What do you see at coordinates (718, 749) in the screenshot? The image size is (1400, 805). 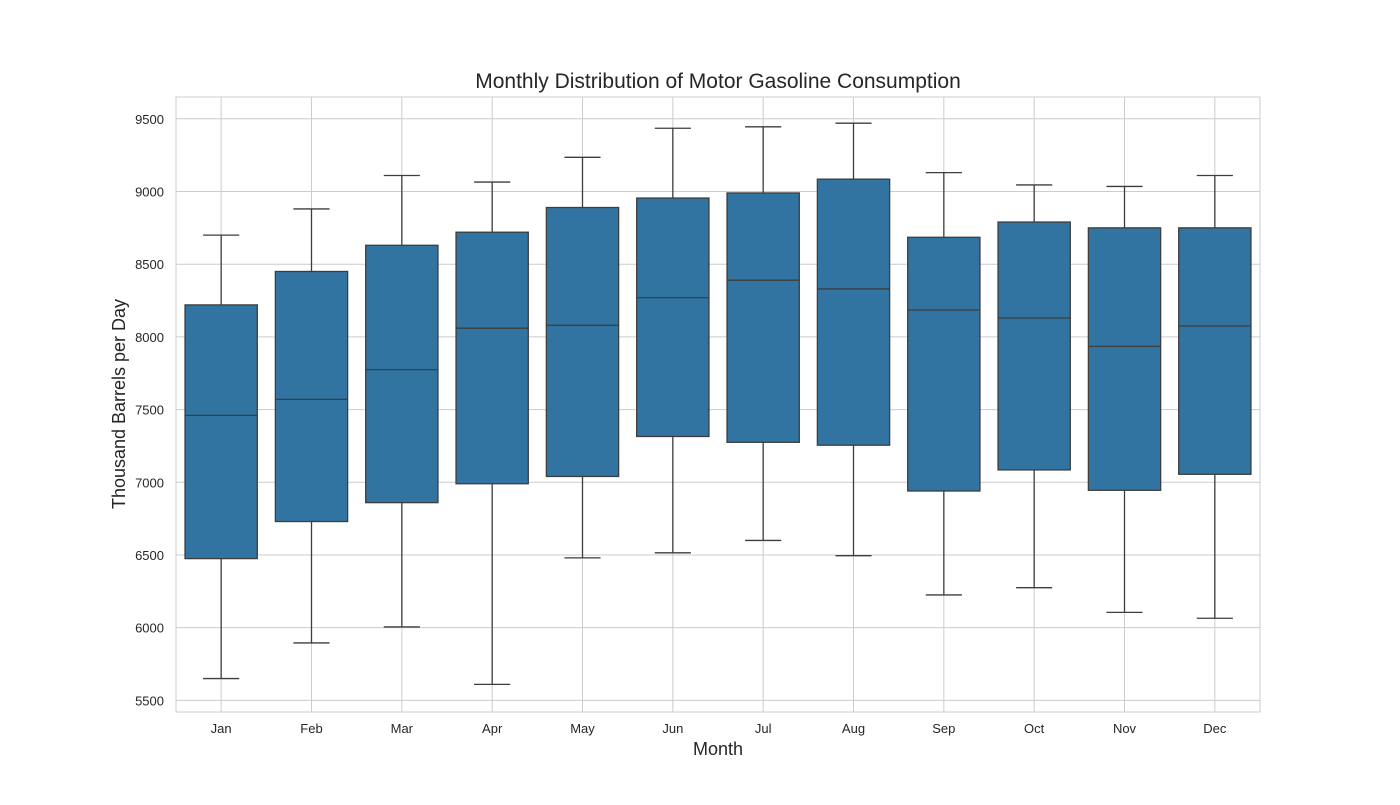 I see `x-axis-label: Month` at bounding box center [718, 749].